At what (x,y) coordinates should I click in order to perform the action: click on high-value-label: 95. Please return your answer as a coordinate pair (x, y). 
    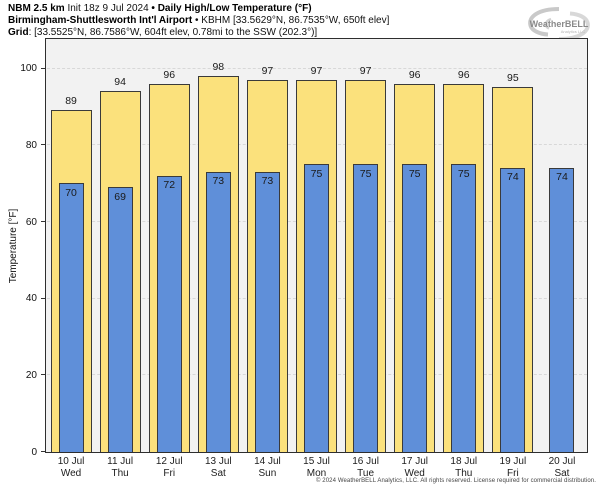
    Looking at the image, I should click on (513, 78).